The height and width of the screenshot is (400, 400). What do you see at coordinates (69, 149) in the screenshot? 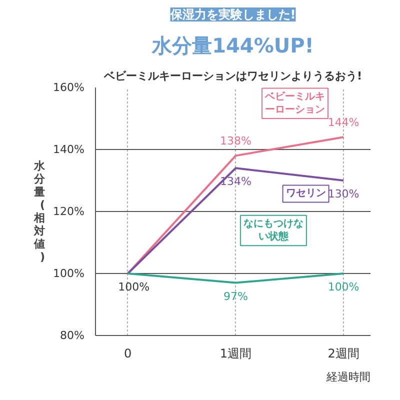
I see `y-tick-label: 140%` at bounding box center [69, 149].